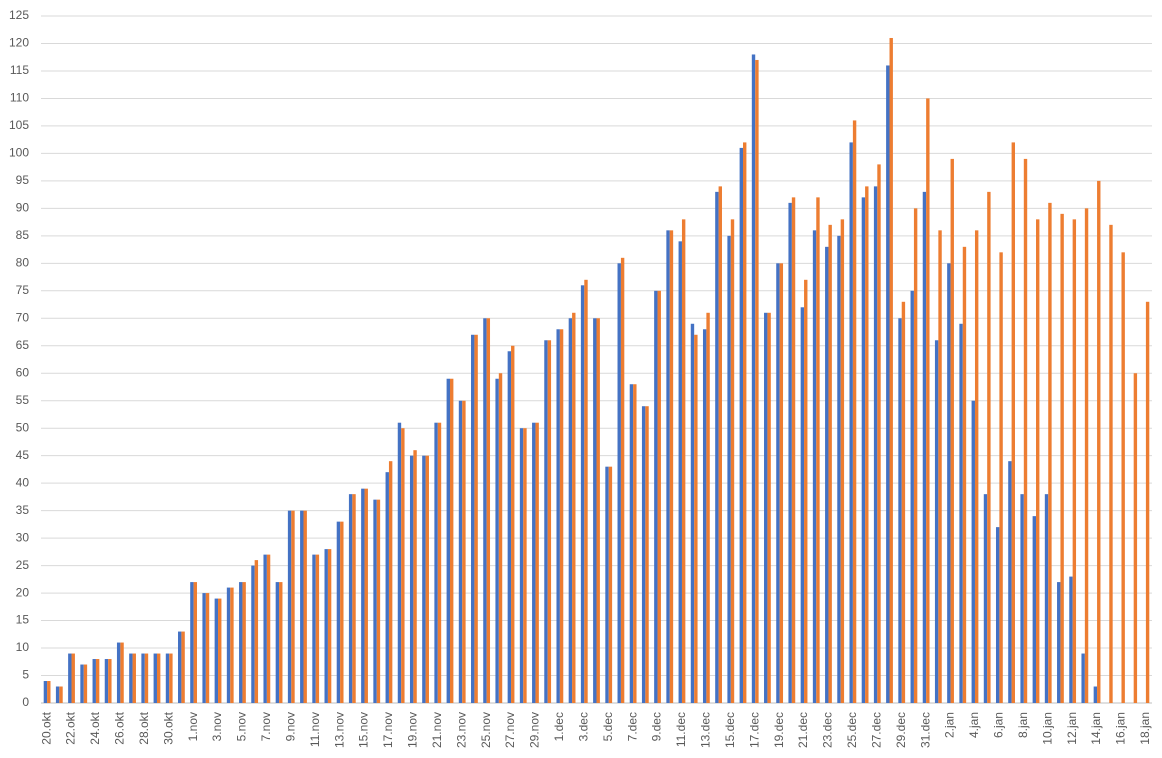 The height and width of the screenshot is (758, 1162). What do you see at coordinates (23, 455) in the screenshot?
I see `y-tick-label: 45` at bounding box center [23, 455].